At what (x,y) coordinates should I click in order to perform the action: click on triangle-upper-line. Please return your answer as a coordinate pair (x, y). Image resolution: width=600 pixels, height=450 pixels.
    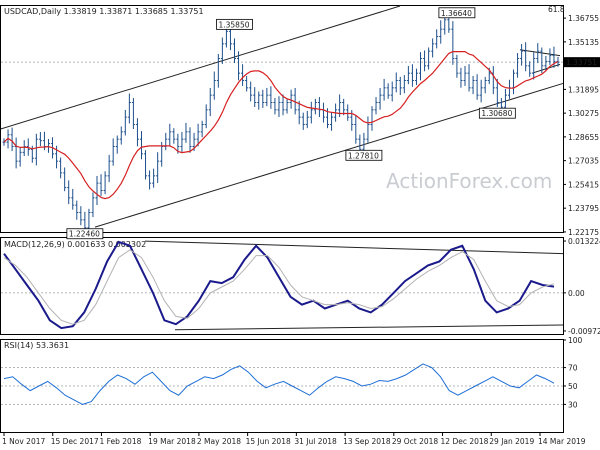
    Looking at the image, I should click on (540, 53).